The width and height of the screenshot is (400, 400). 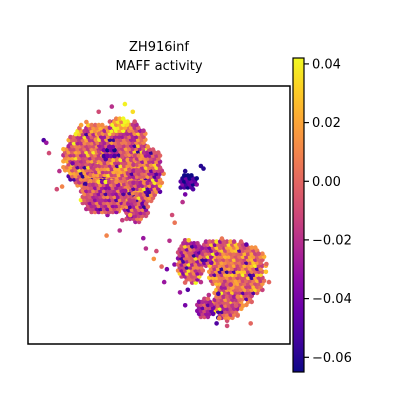 I want to click on colorbar-tick-label: 0.02, so click(x=326, y=123).